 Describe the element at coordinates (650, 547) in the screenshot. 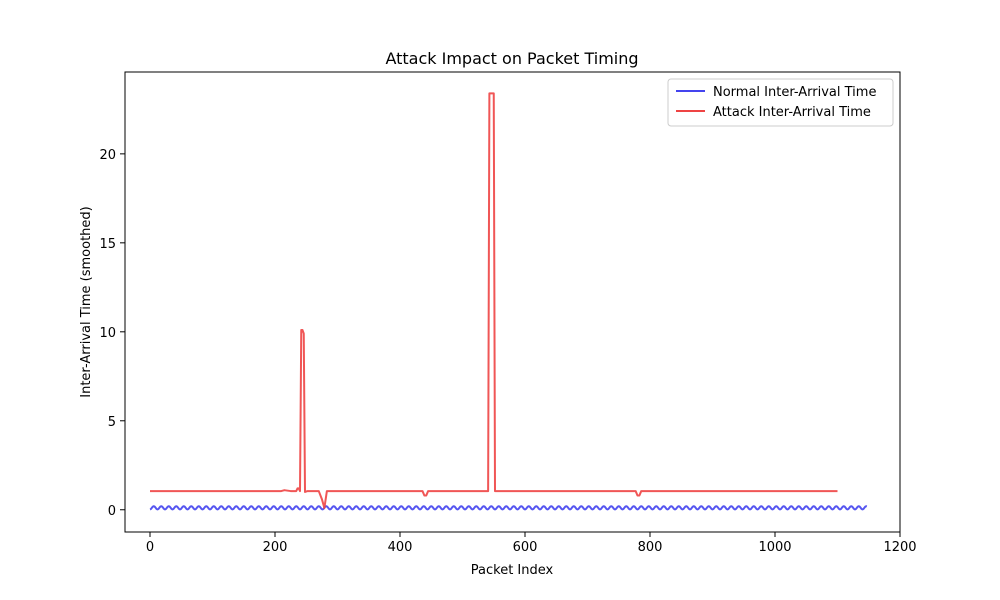

I see `x-tick-label: 800` at that location.